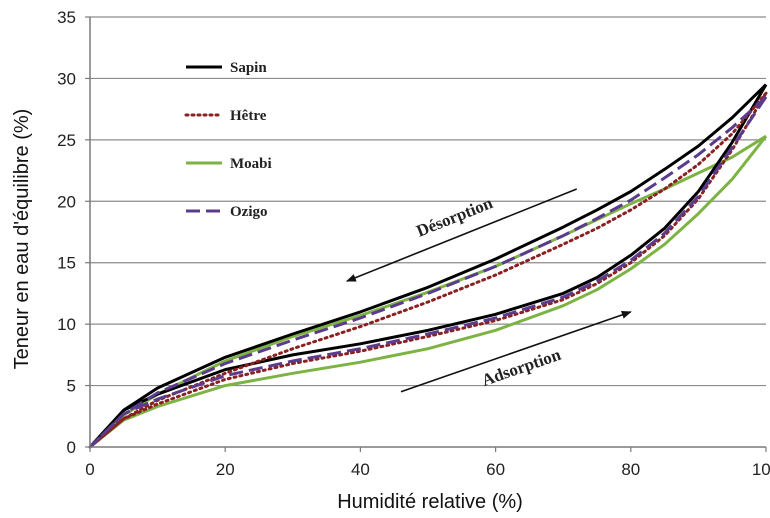 This screenshot has width=770, height=518. What do you see at coordinates (455, 217) in the screenshot?
I see `annotation-label-d-sorption: Désorption` at bounding box center [455, 217].